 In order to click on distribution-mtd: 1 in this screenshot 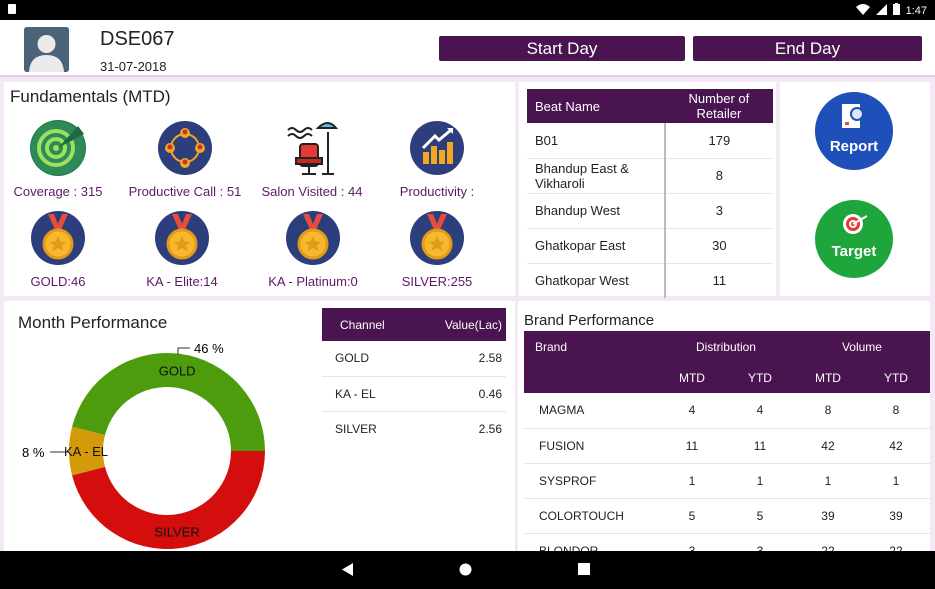, I will do `click(692, 480)`.